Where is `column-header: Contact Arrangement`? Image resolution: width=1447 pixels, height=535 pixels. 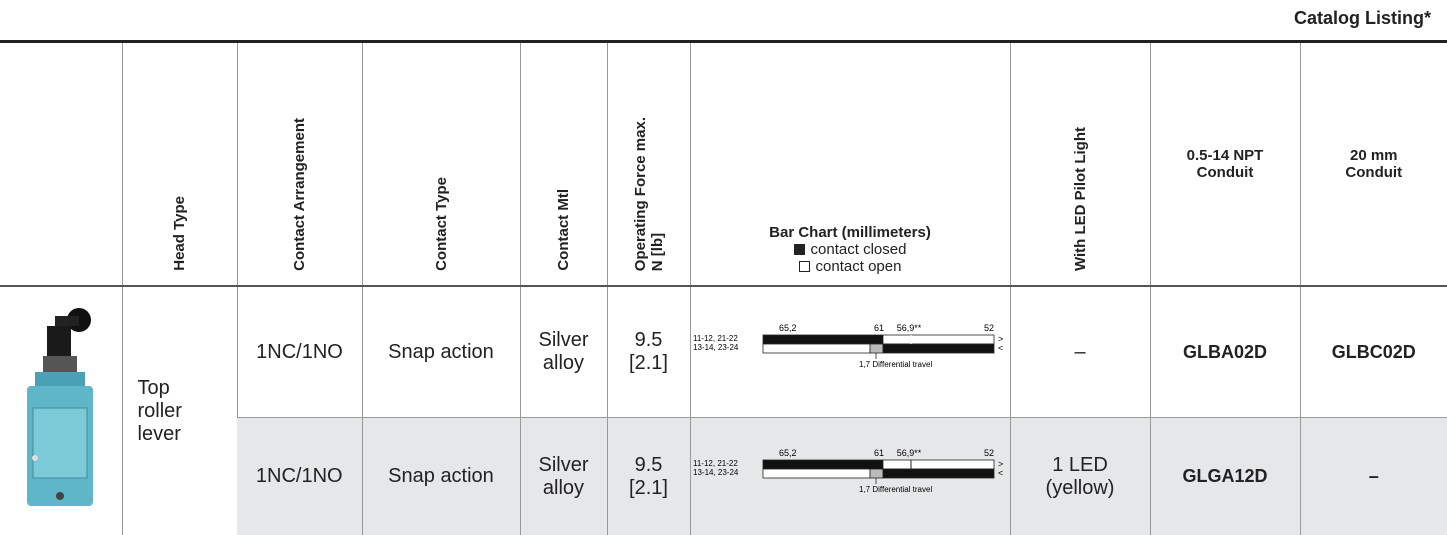
column-header: Contact Arrangement is located at coordinates (299, 194).